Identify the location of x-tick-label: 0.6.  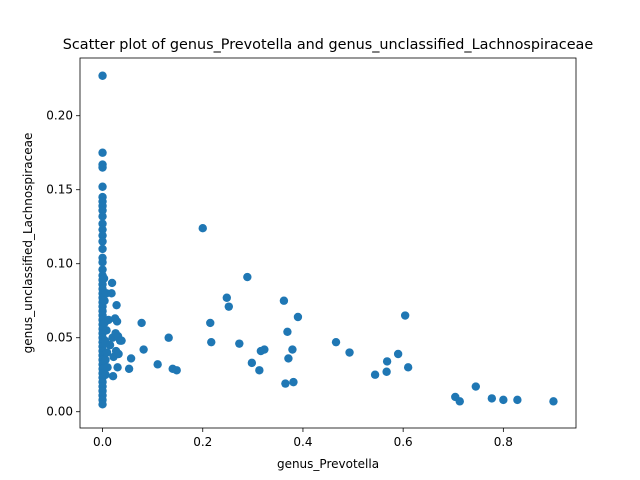
(403, 442).